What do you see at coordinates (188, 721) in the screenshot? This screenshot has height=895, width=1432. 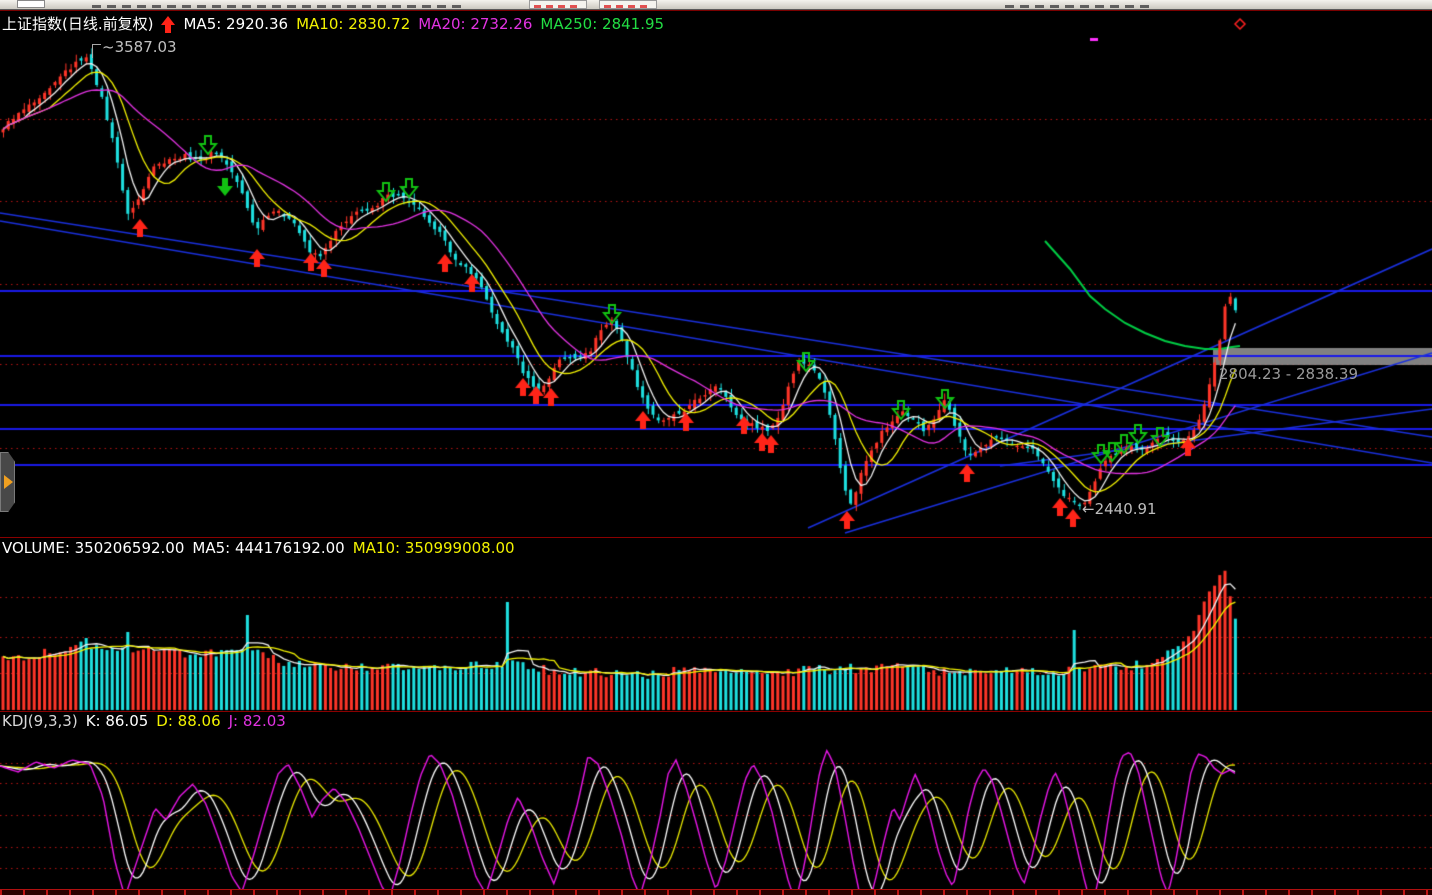 I see `kdj-d-value: D: 88.06` at bounding box center [188, 721].